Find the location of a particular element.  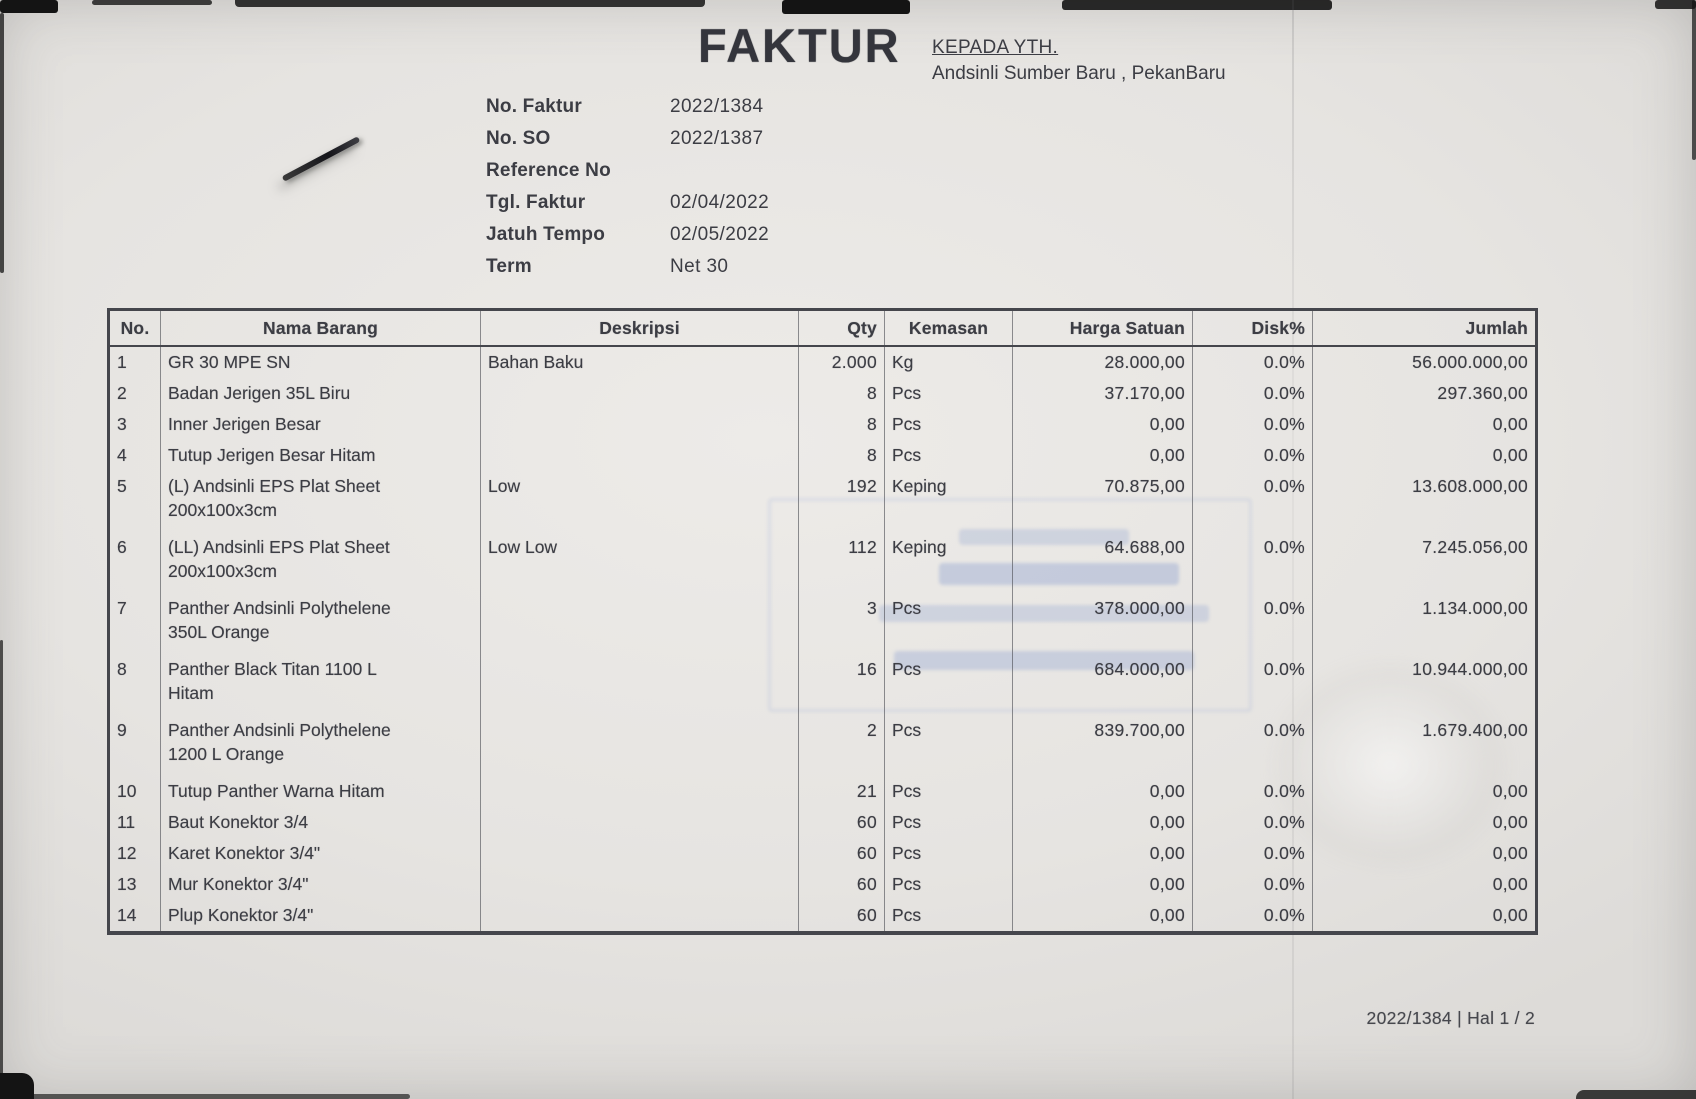

cell-no: 8 is located at coordinates (134, 684).